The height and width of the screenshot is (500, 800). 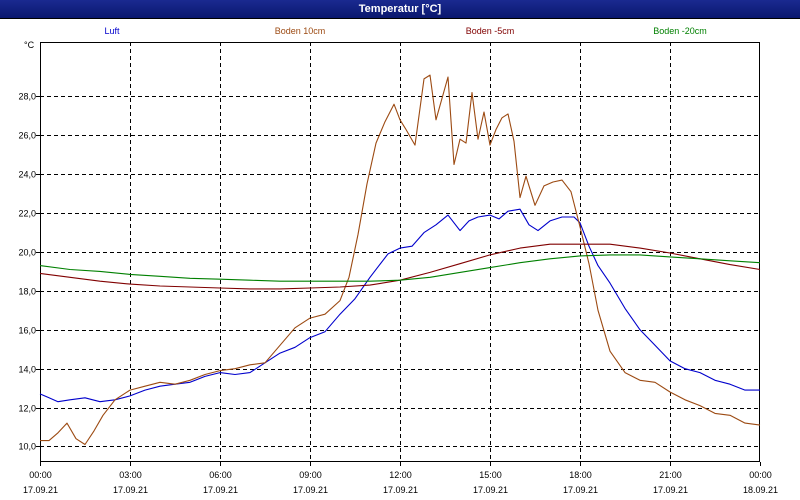 What do you see at coordinates (112, 31) in the screenshot?
I see `legend-entry: Luft` at bounding box center [112, 31].